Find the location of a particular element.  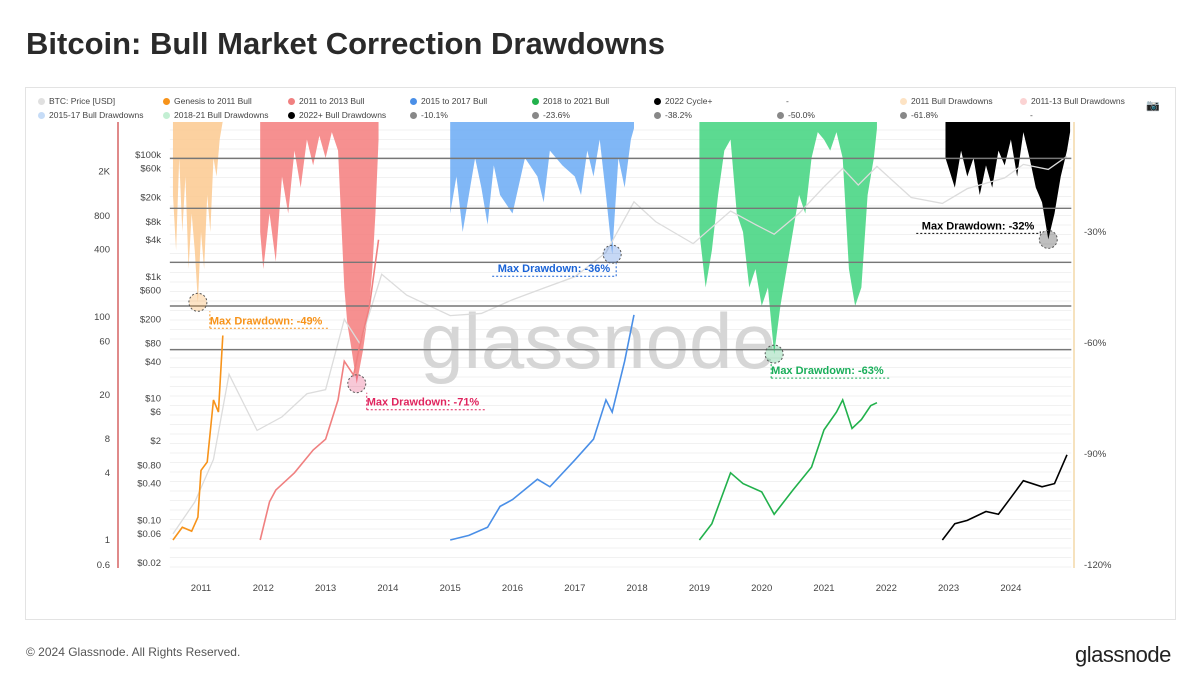

x-tick-label: 2011 is located at coordinates (201, 588).